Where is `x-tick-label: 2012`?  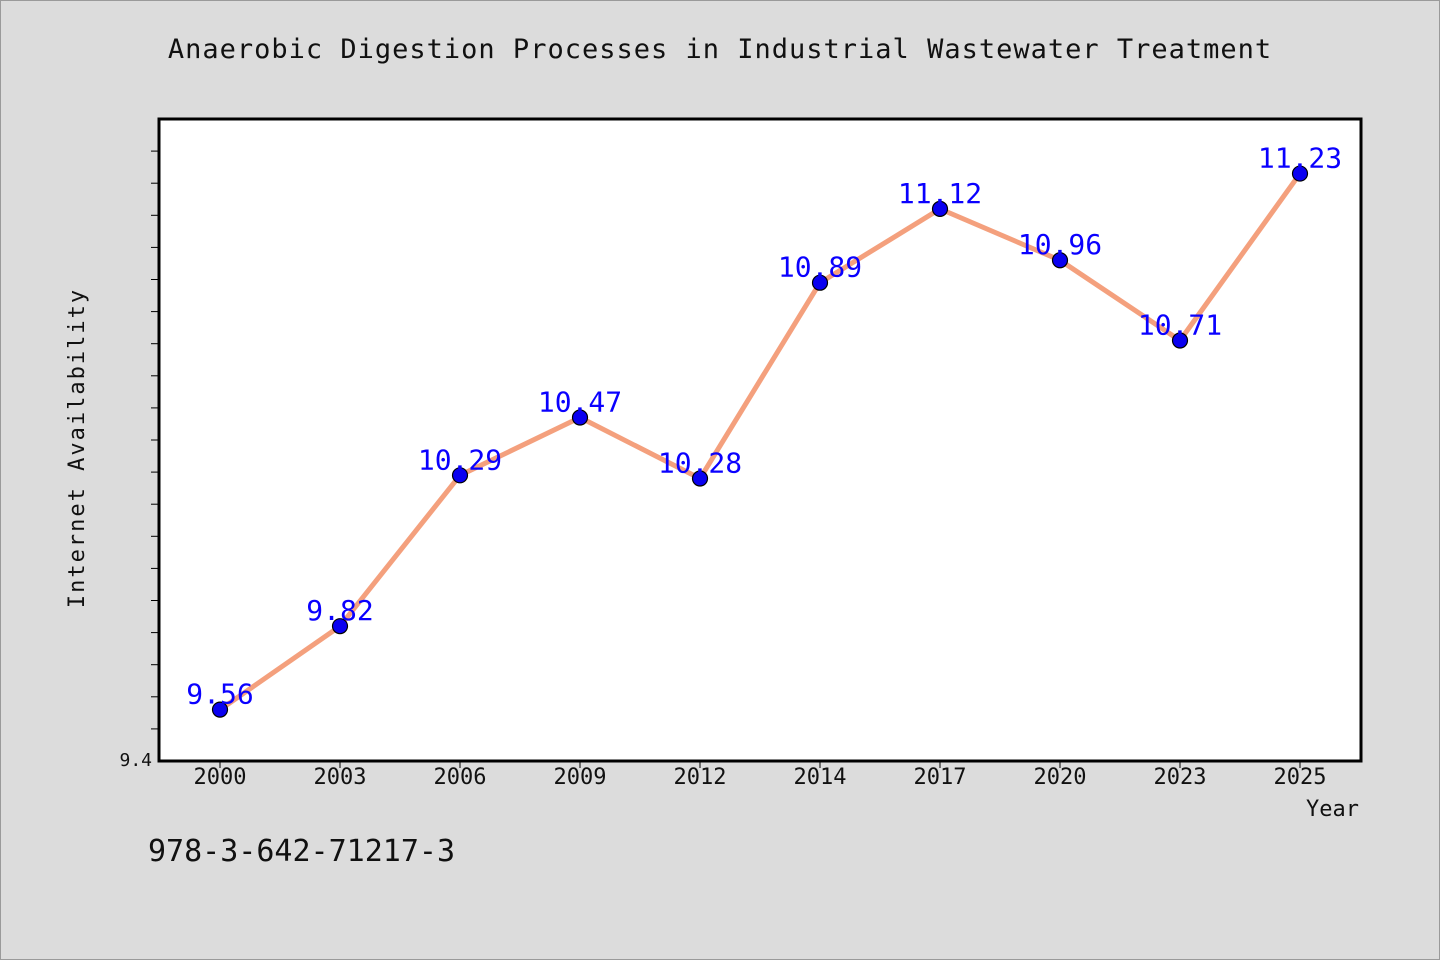
x-tick-label: 2012 is located at coordinates (700, 777).